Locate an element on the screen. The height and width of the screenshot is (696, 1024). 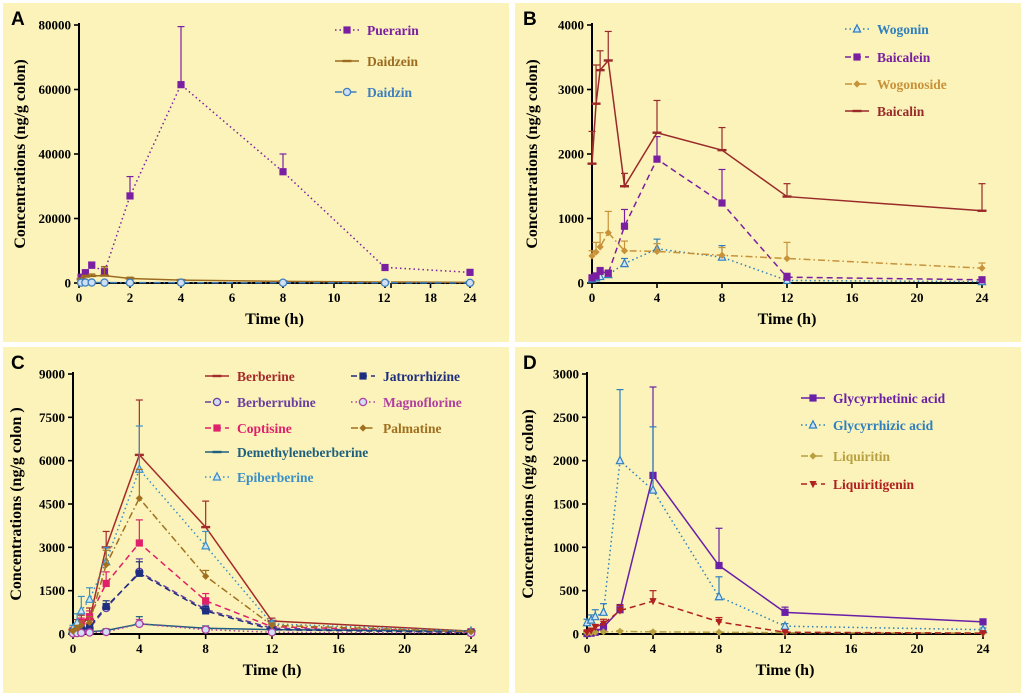
panel-d-legend-liquiritigenin-label: Liquiritigenin is located at coordinates (874, 484).